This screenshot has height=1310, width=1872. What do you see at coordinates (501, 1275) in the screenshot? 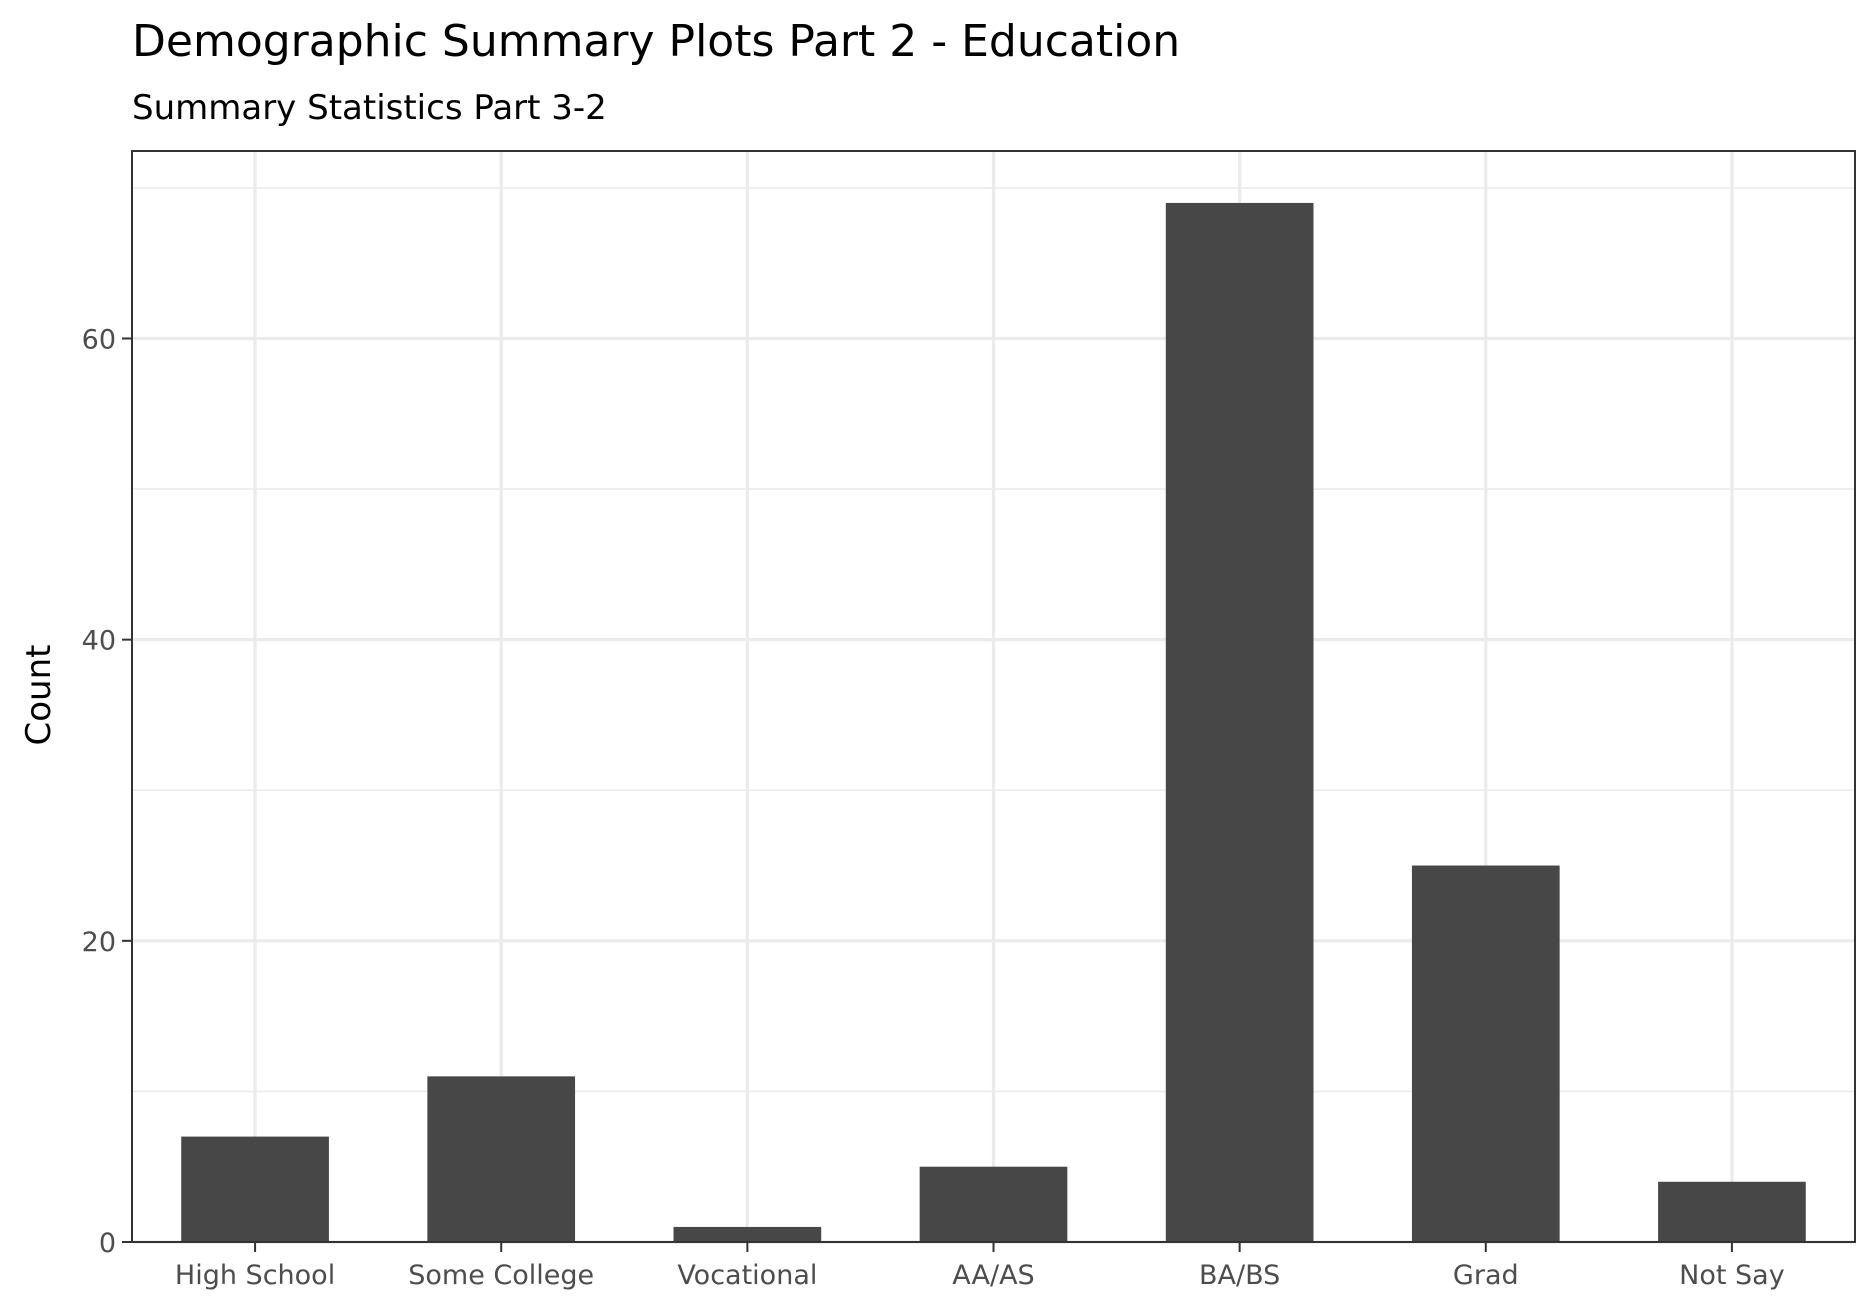
I see `x-tick-label: Some College` at bounding box center [501, 1275].